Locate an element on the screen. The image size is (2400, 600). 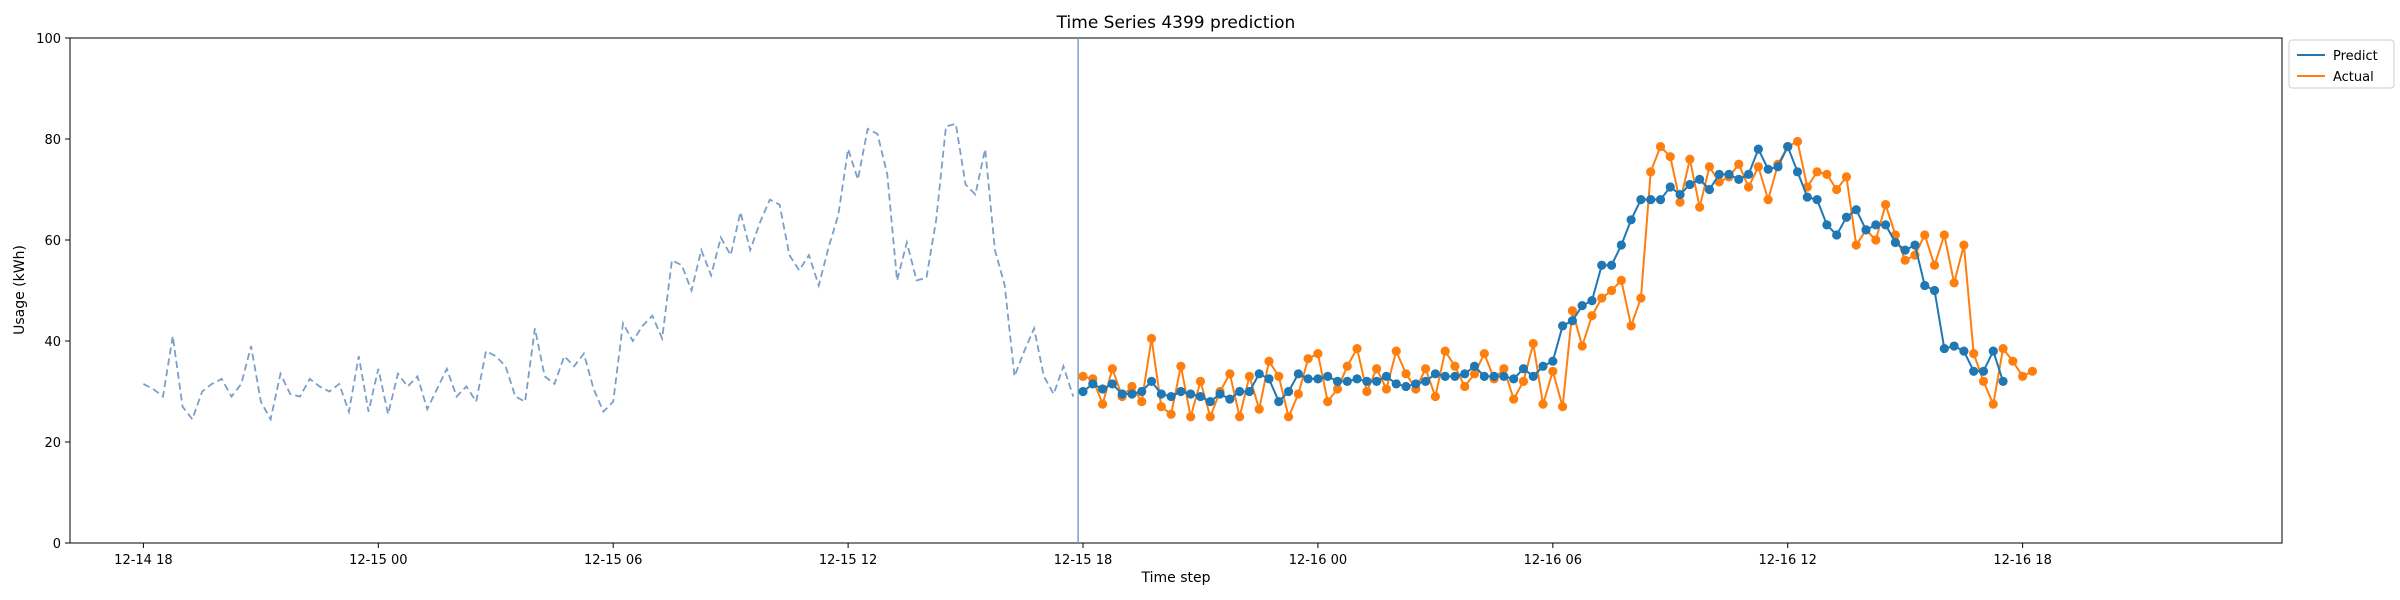
x-tick-label: 12-14 18 is located at coordinates (143, 560).